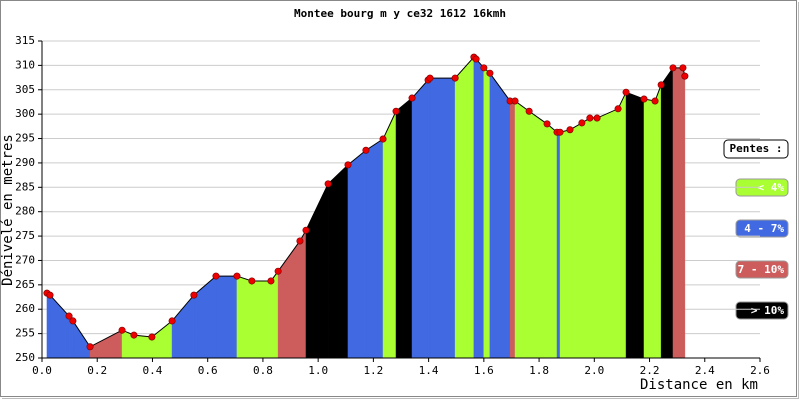 The image size is (800, 404). What do you see at coordinates (25, 235) in the screenshot?
I see `y-tick-label: 275` at bounding box center [25, 235].